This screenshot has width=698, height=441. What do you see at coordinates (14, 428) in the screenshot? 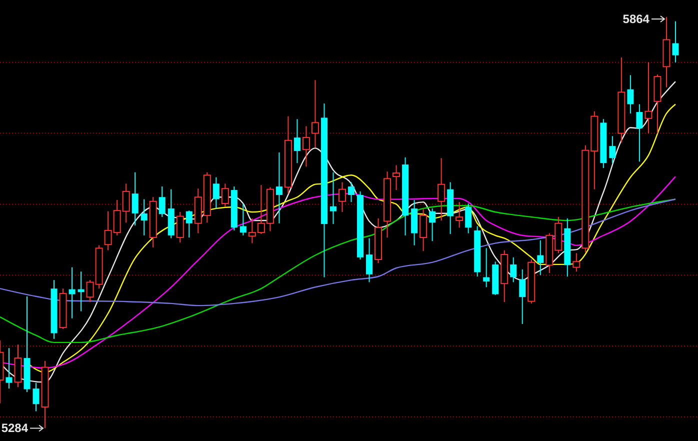
I see `annotation: 5284` at bounding box center [14, 428].